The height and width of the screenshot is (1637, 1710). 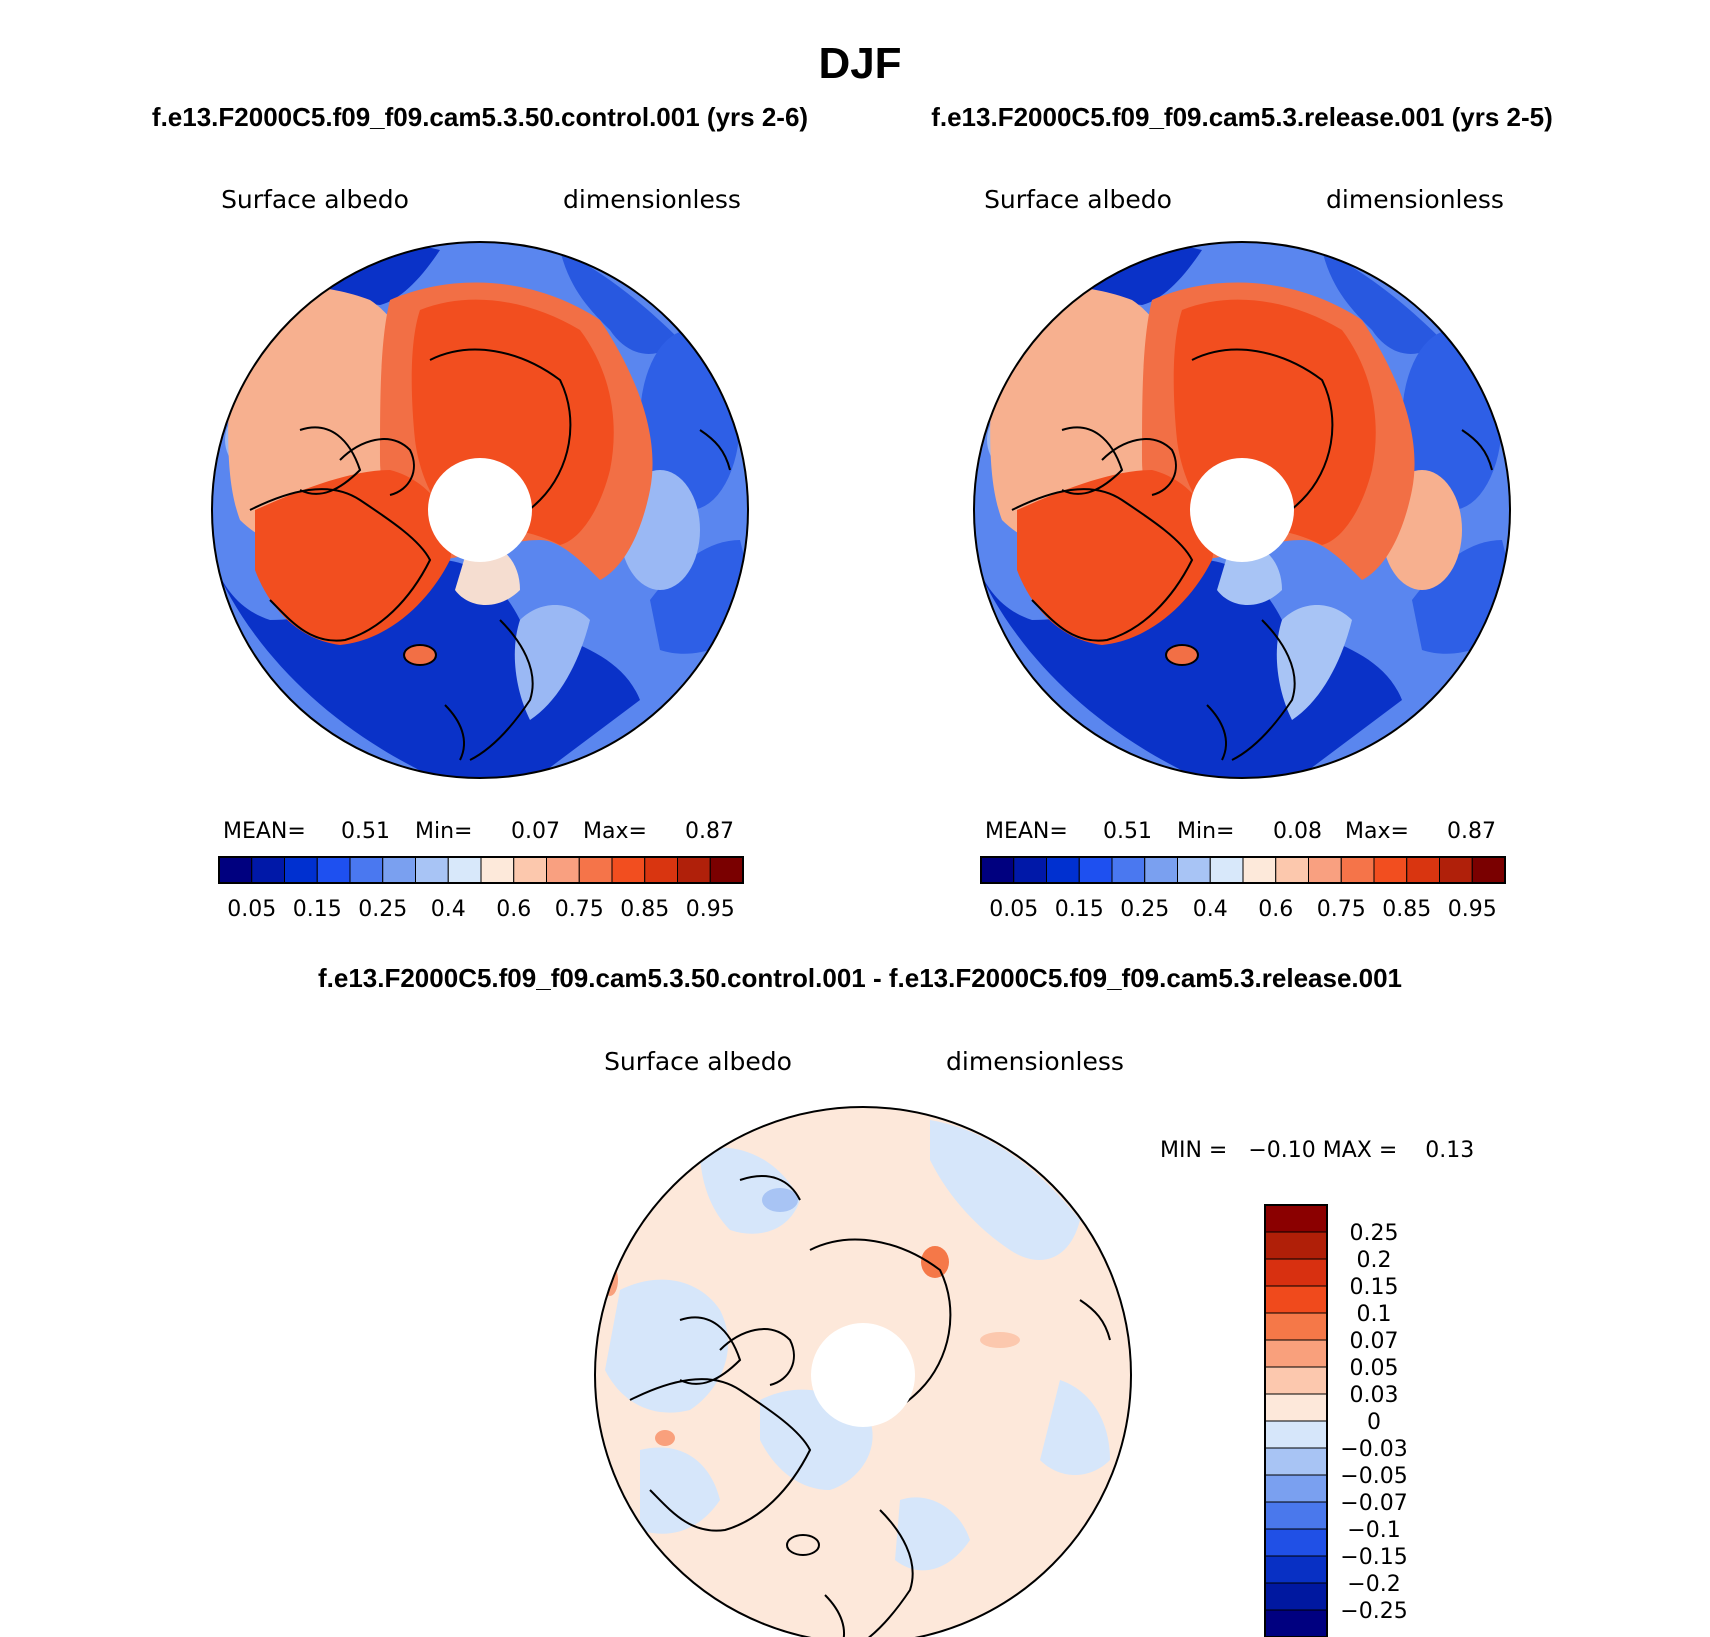 I want to click on colorbar-control-tick-label: 0.25, so click(x=382, y=909).